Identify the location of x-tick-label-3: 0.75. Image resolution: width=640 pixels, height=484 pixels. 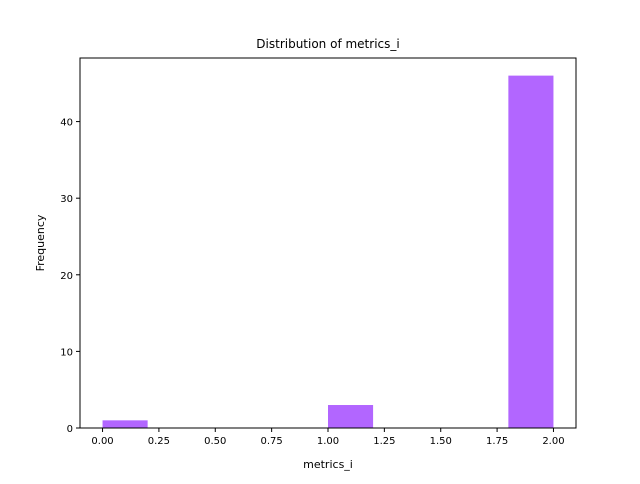
(272, 441).